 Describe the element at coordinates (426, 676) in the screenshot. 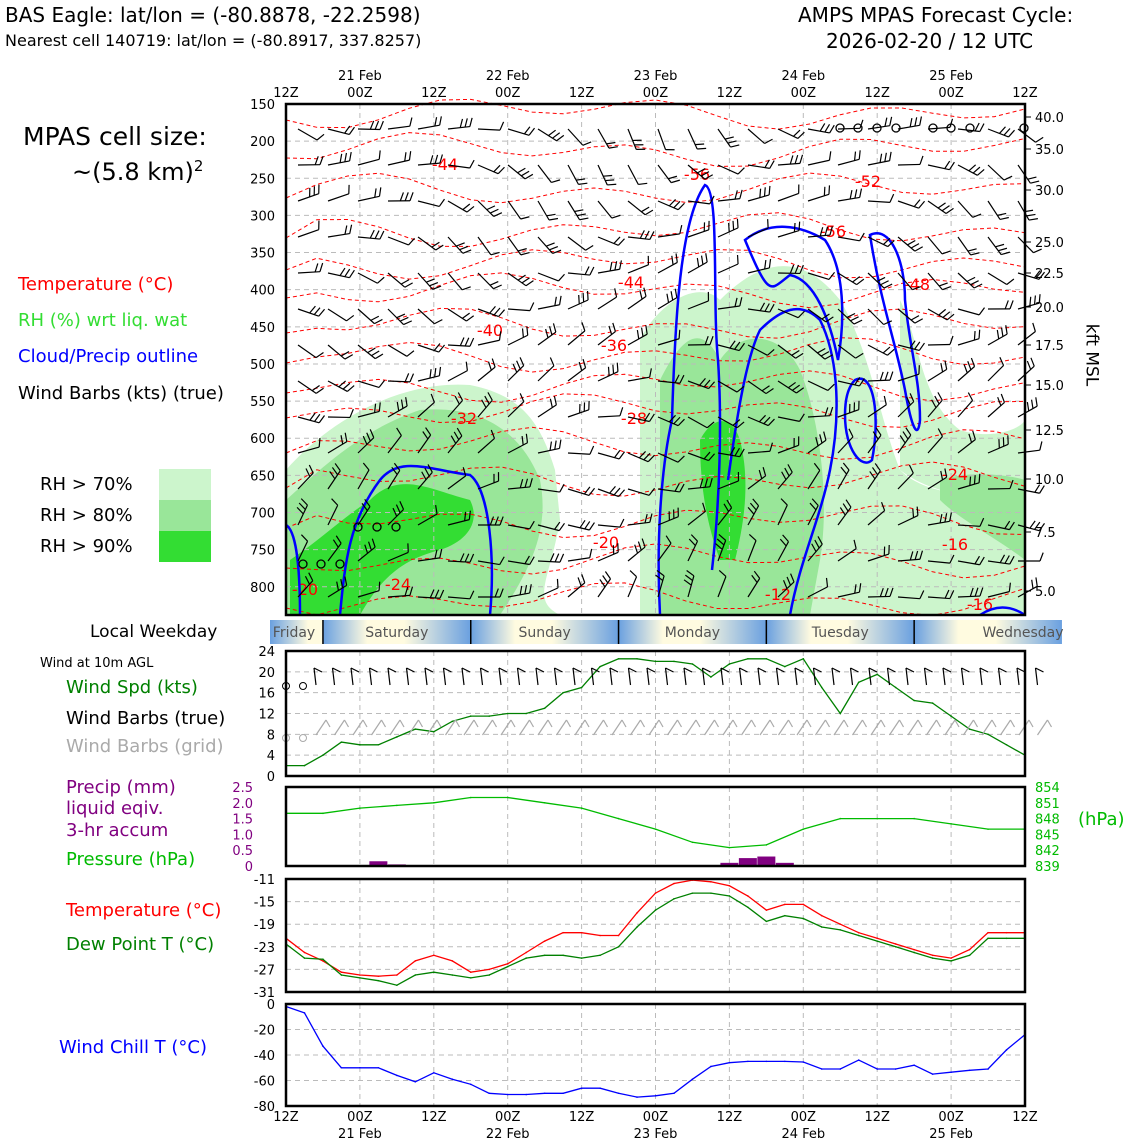

I see `surface-wind-barb-staff` at that location.